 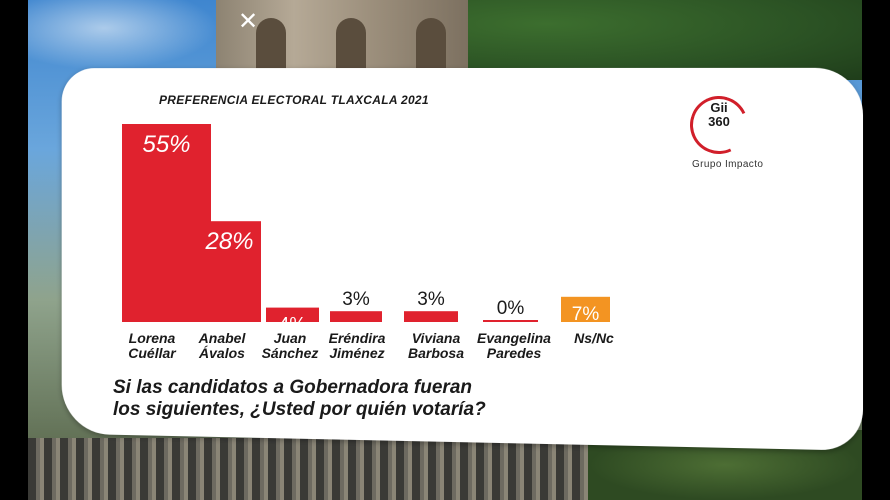 I want to click on category-label: Evangelina, so click(x=514, y=338).